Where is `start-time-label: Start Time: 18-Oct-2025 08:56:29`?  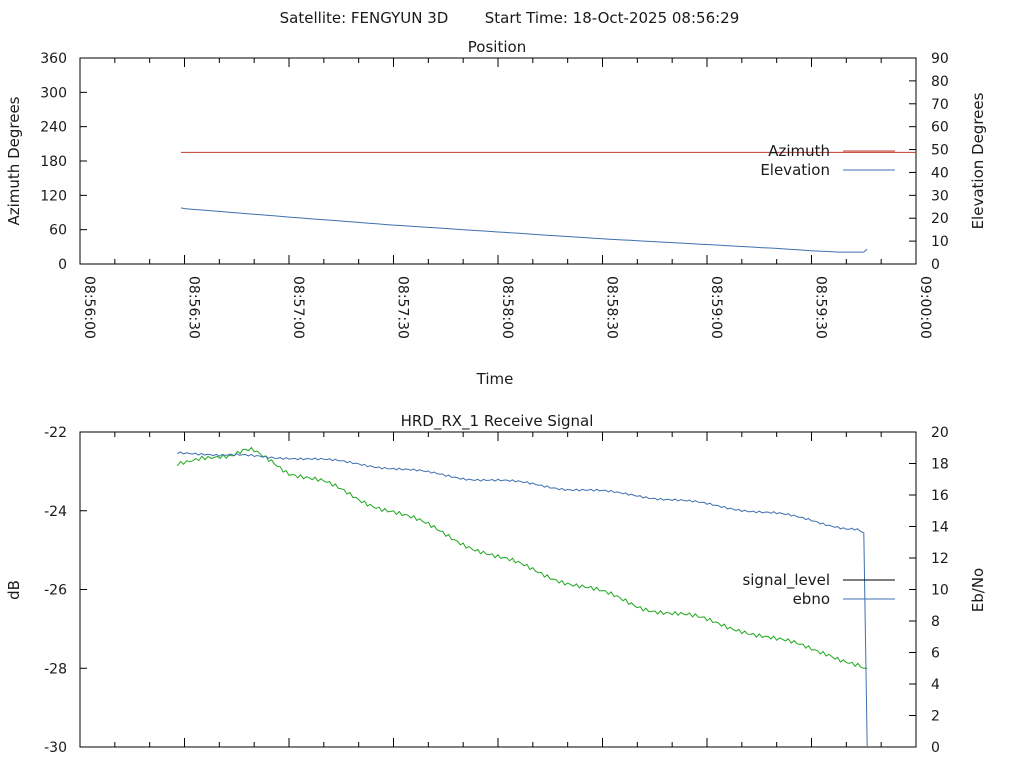
start-time-label: Start Time: 18-Oct-2025 08:56:29 is located at coordinates (612, 18).